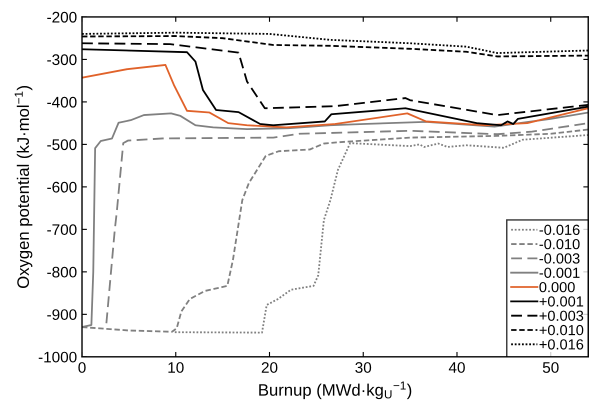 This screenshot has height=413, width=590. Describe the element at coordinates (363, 367) in the screenshot. I see `x-tick-label: 30` at that location.